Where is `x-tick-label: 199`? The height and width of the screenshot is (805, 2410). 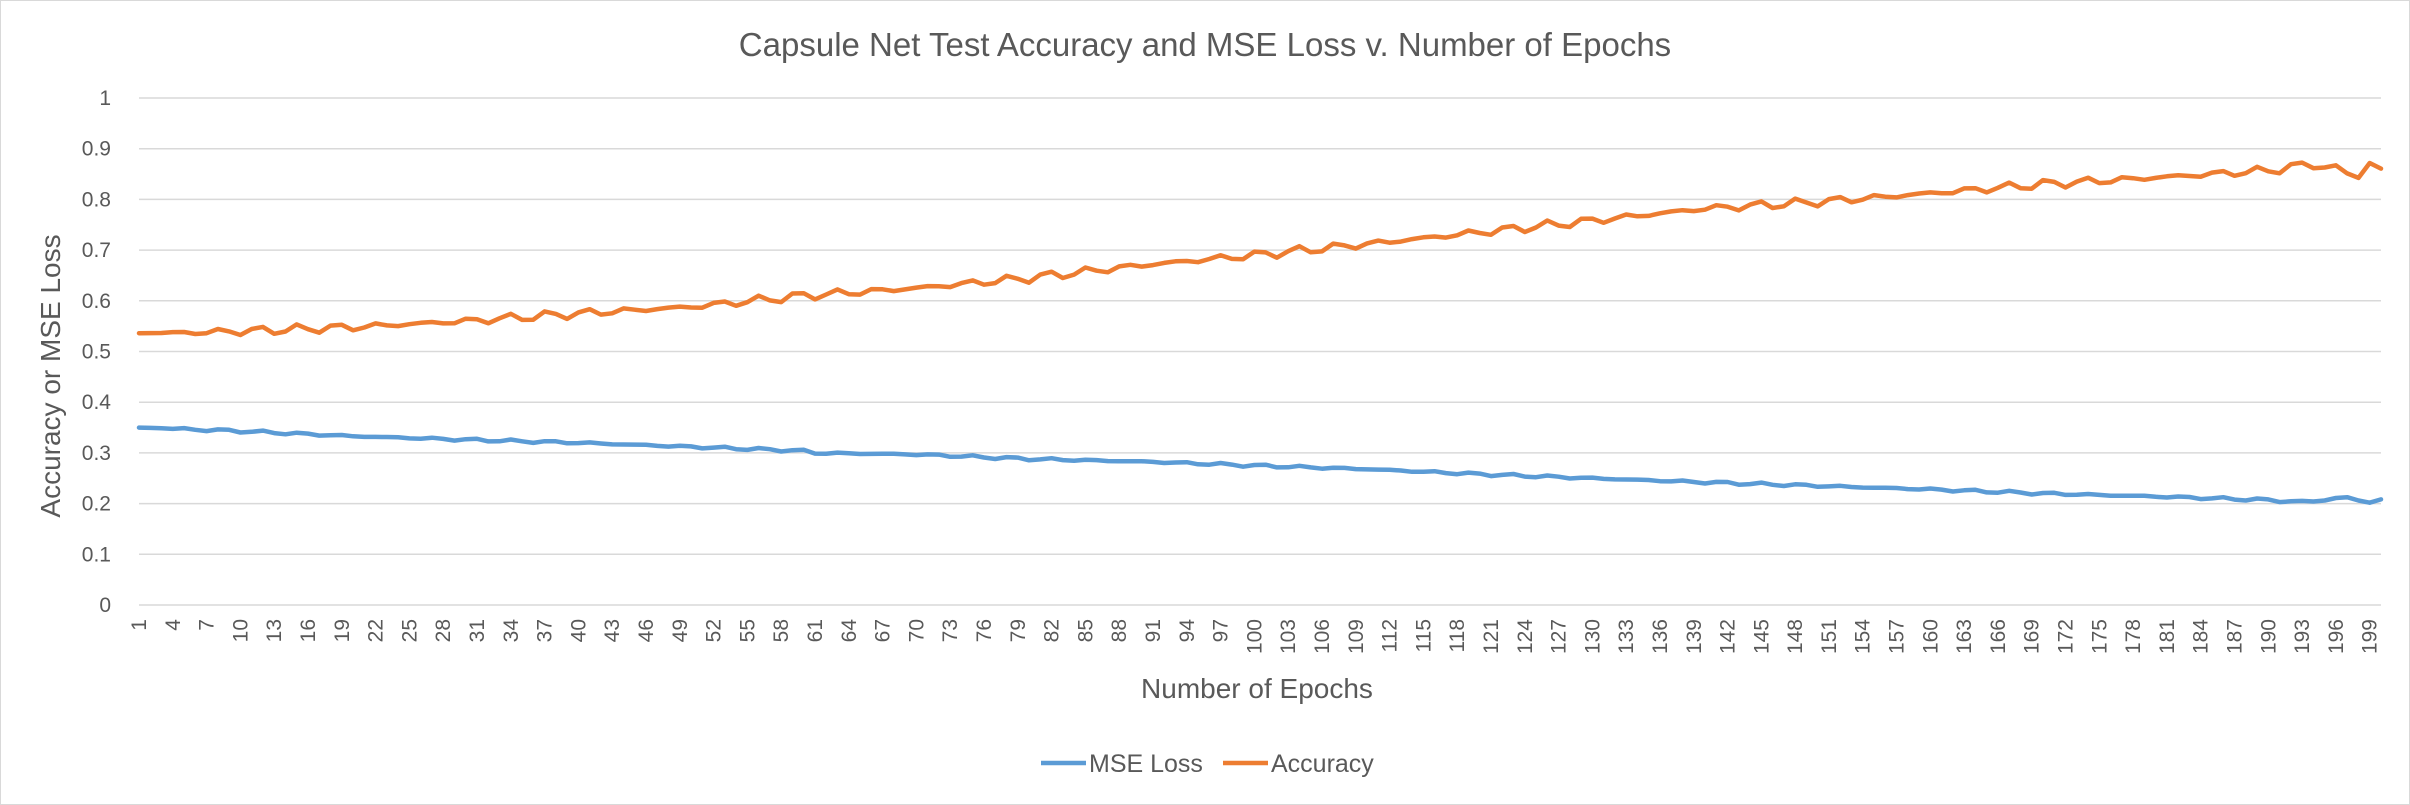 x-tick-label: 199 is located at coordinates (2370, 636).